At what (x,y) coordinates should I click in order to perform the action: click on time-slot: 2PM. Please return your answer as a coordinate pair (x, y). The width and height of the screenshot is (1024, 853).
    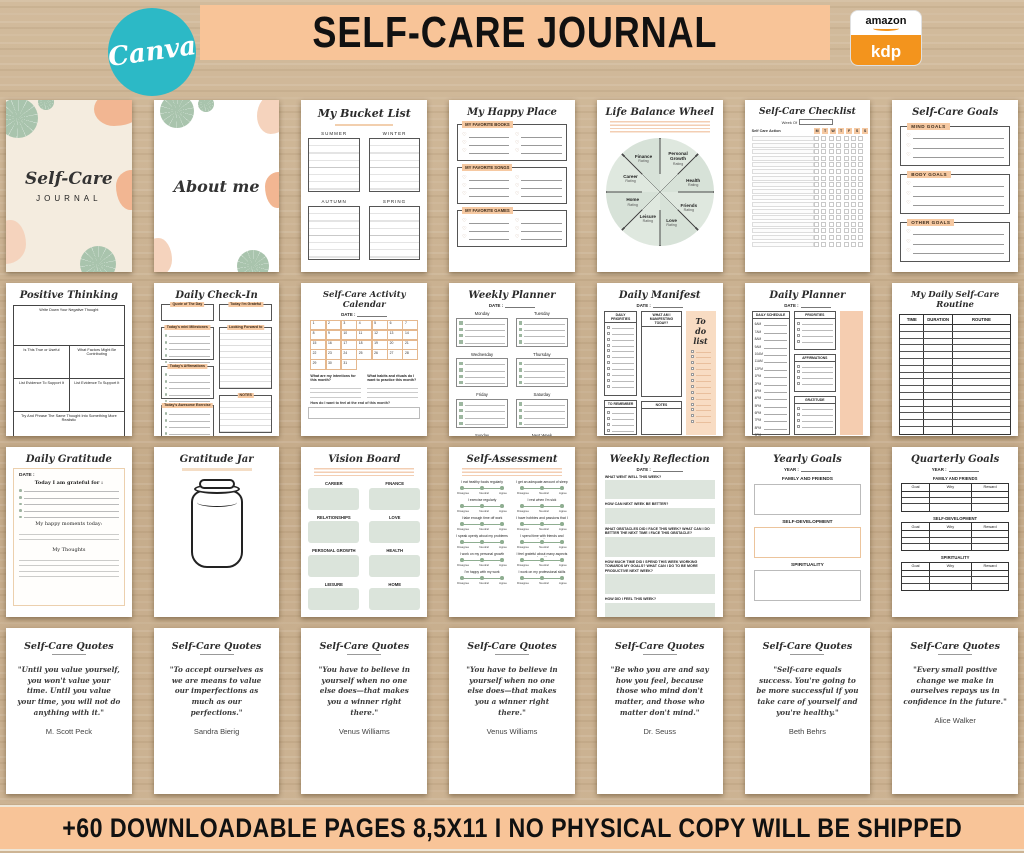
    Looking at the image, I should click on (771, 384).